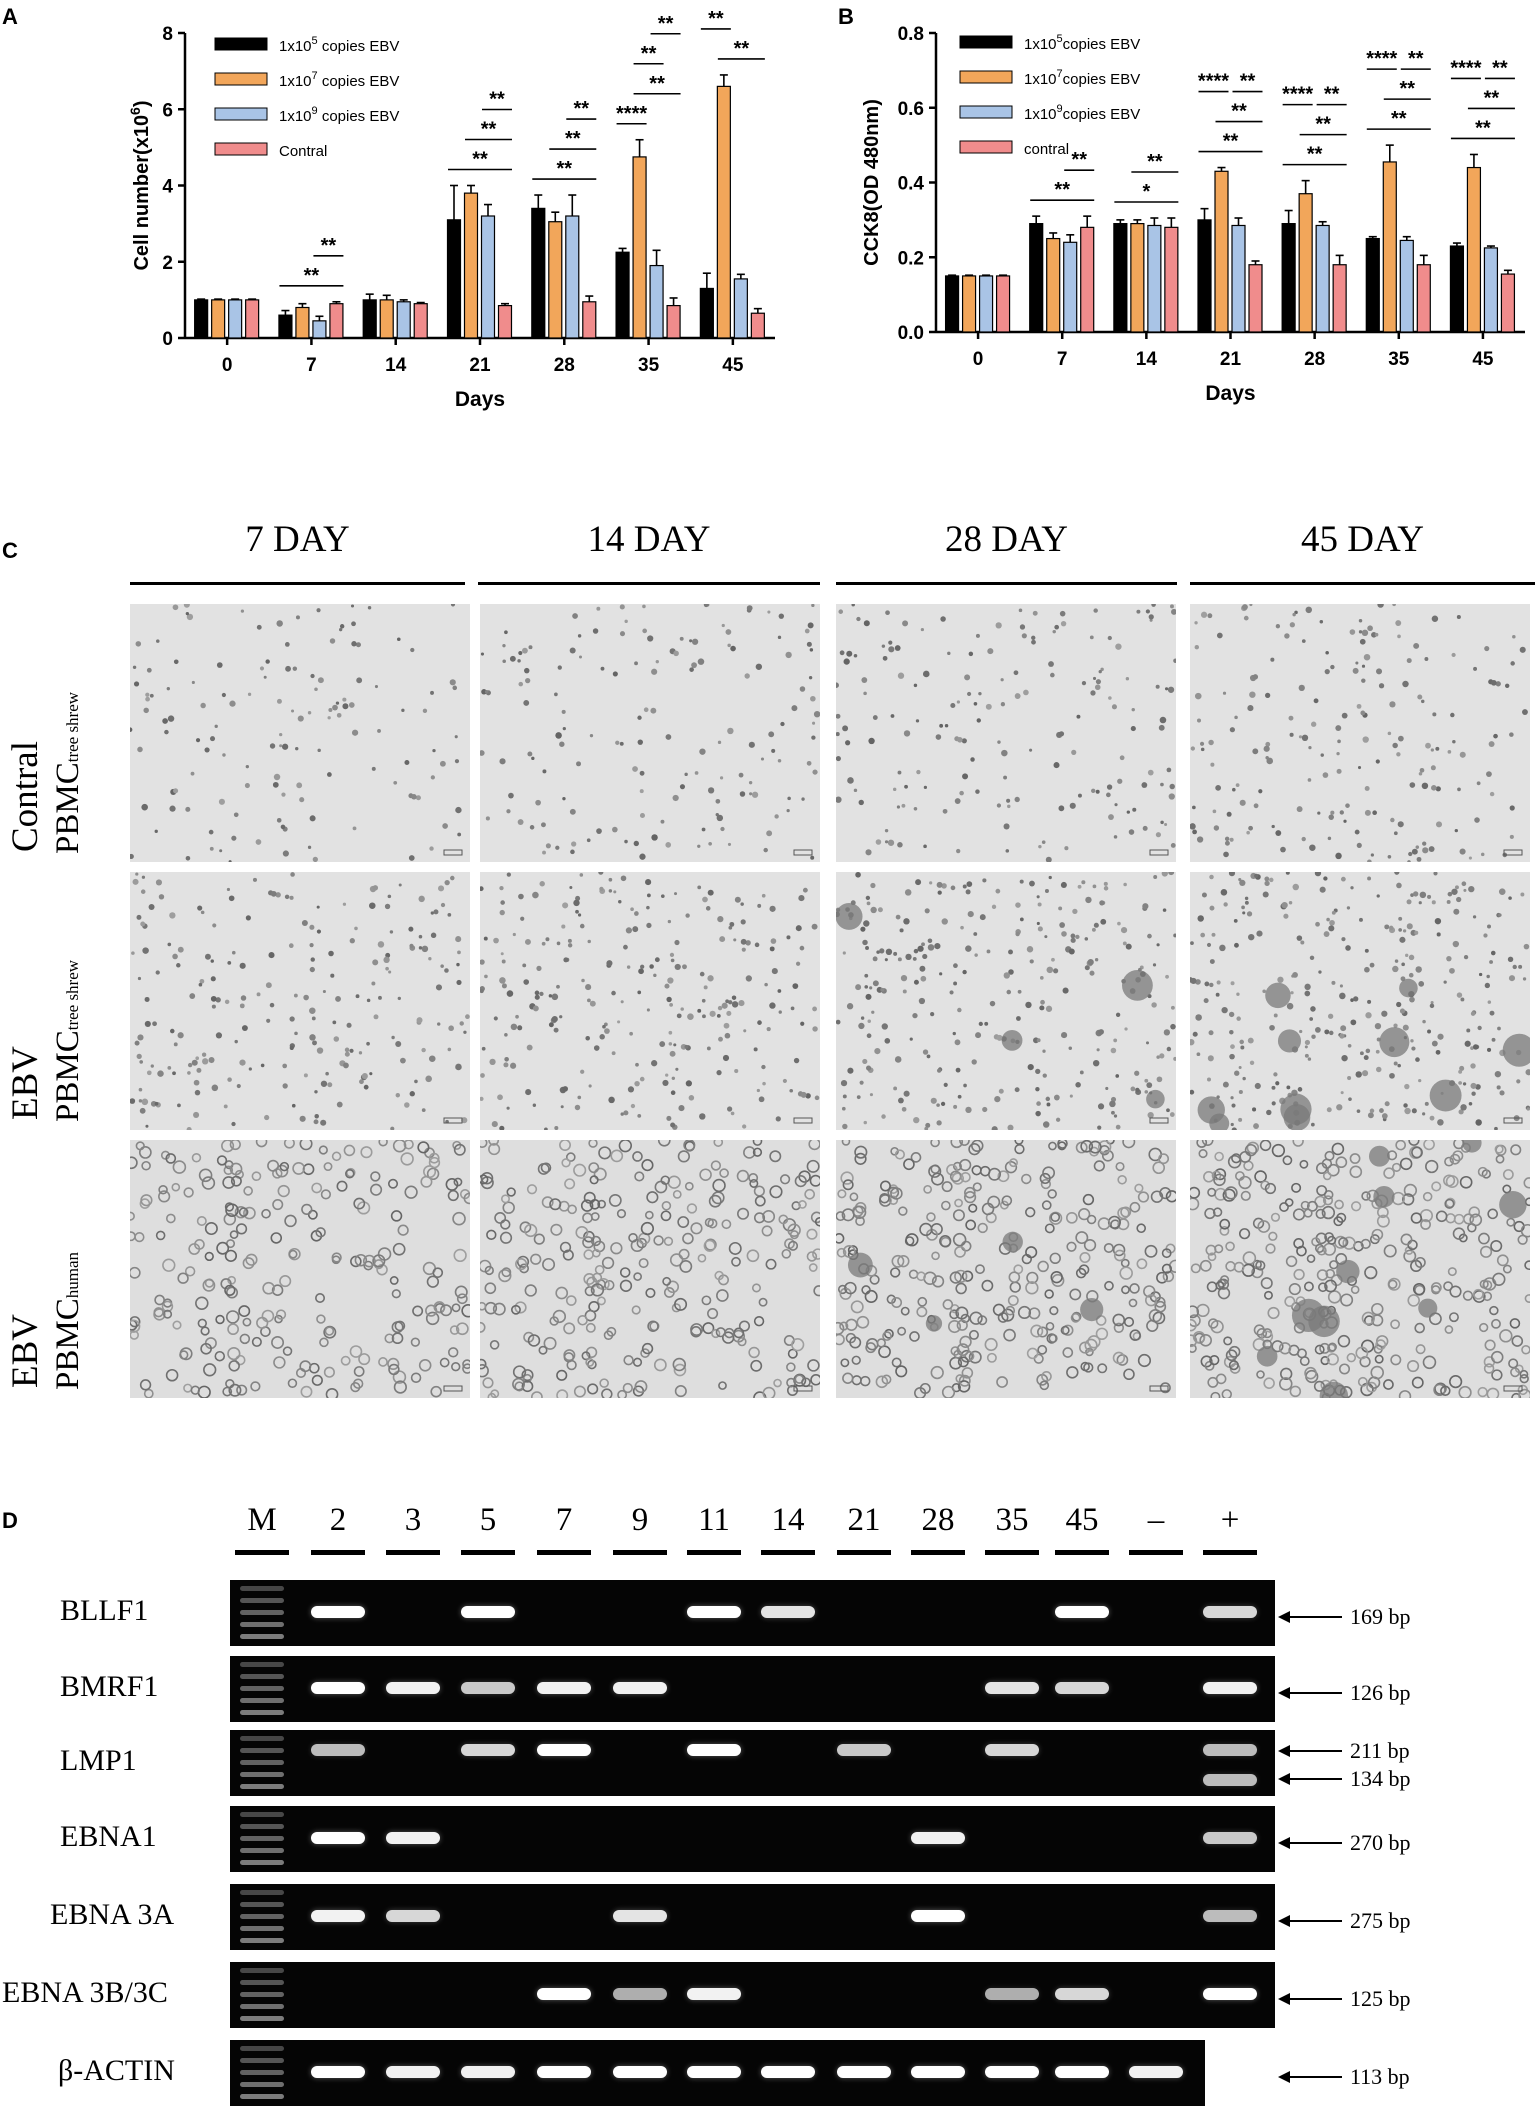 The image size is (1535, 2106). I want to click on y-axis-label: CCK8(OD 480nm), so click(872, 182).